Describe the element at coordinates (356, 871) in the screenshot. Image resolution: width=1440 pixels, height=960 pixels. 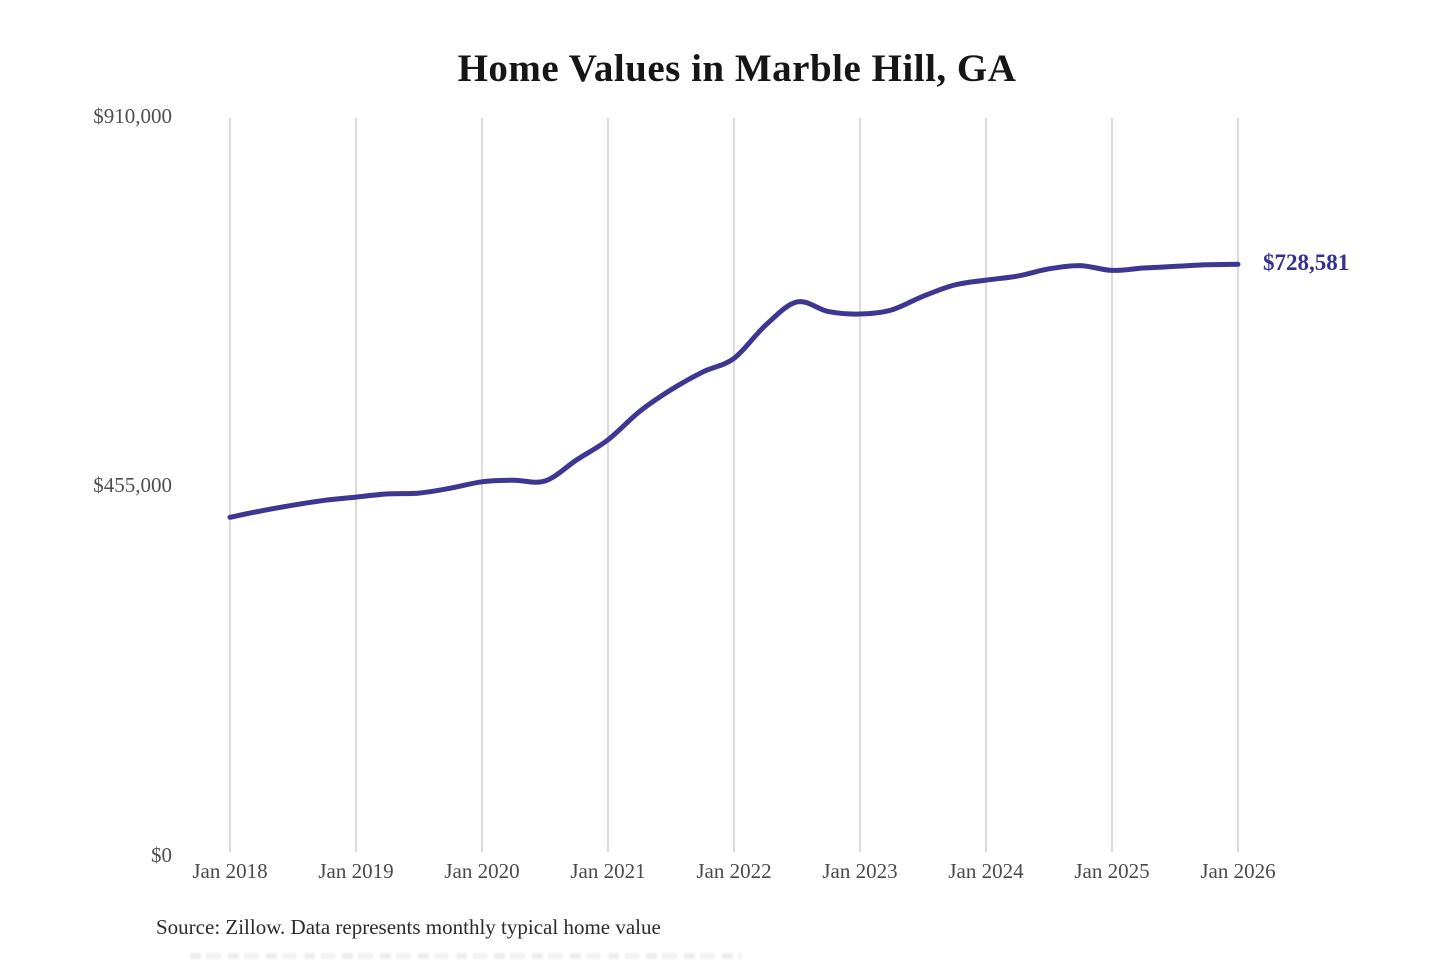
I see `x-tick-jan-2019: Jan 2019` at that location.